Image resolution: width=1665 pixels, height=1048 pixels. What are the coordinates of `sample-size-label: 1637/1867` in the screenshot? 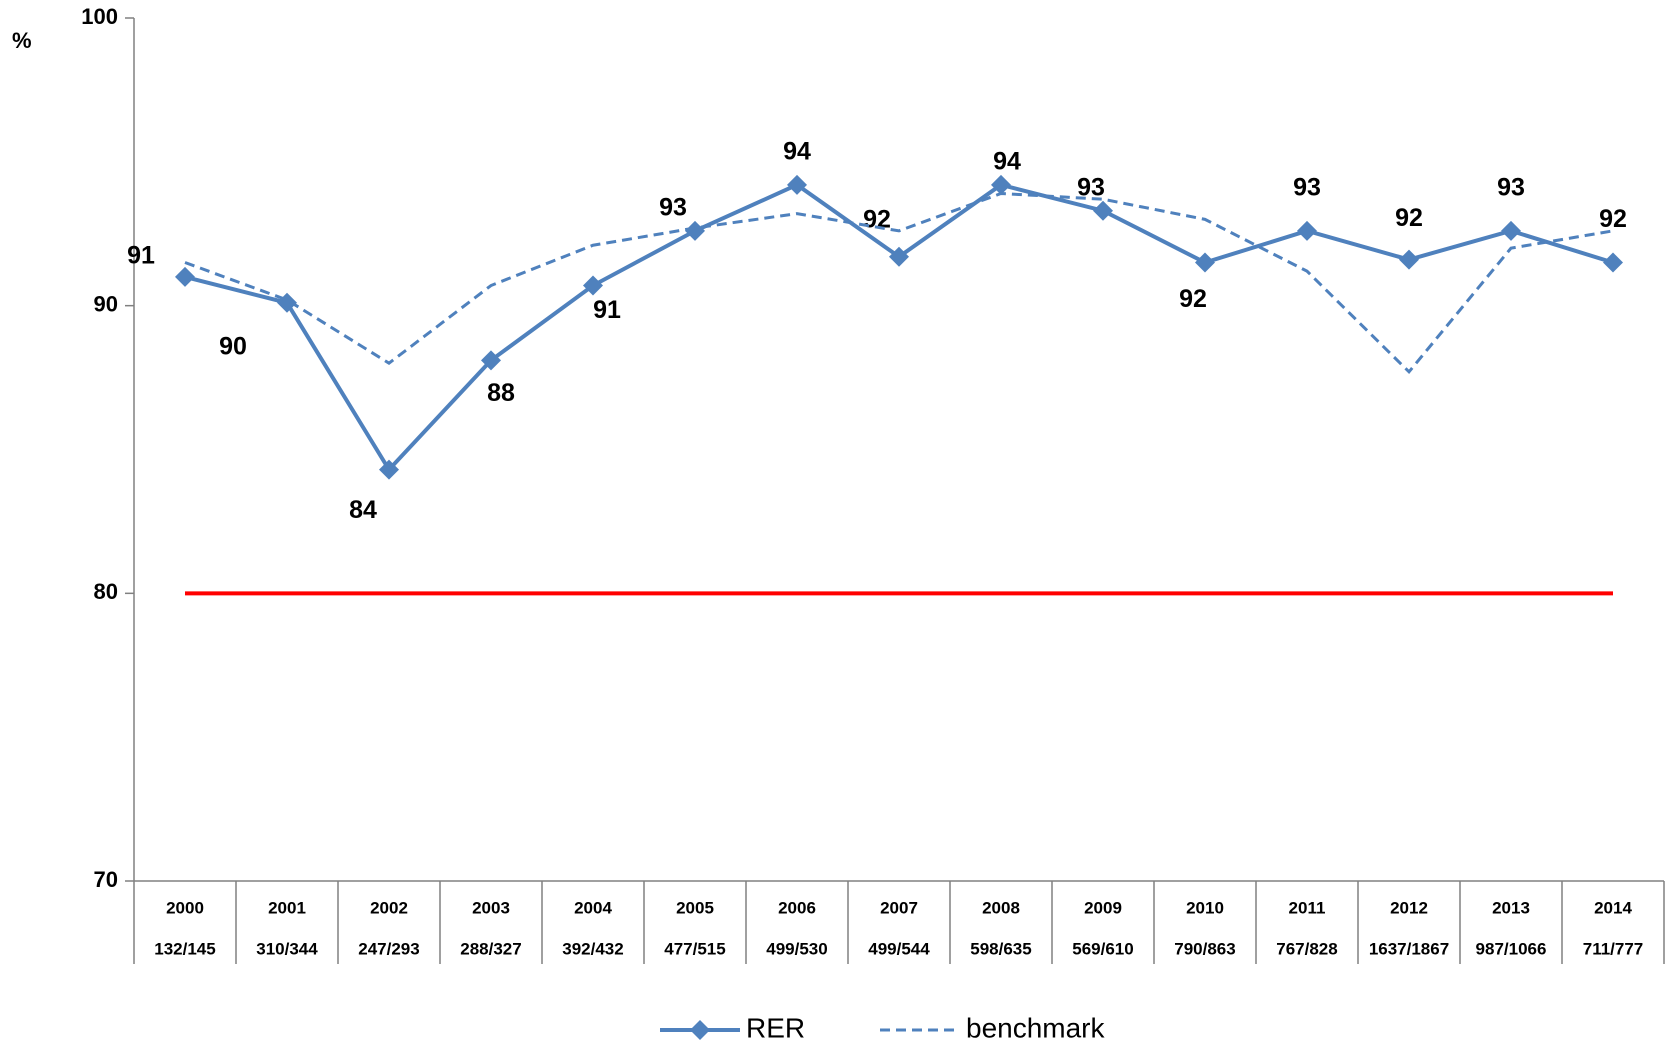 It's located at (1409, 948).